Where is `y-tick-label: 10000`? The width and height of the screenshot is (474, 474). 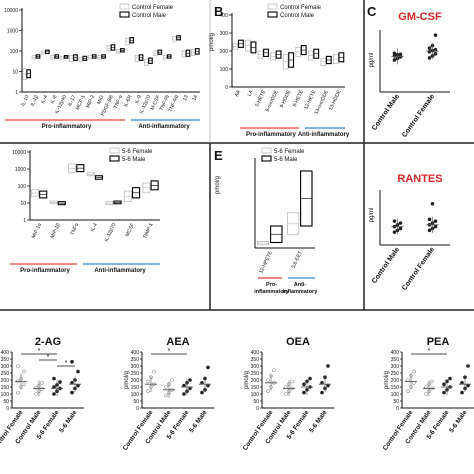 y-tick-label: 10000 is located at coordinates (19, 153).